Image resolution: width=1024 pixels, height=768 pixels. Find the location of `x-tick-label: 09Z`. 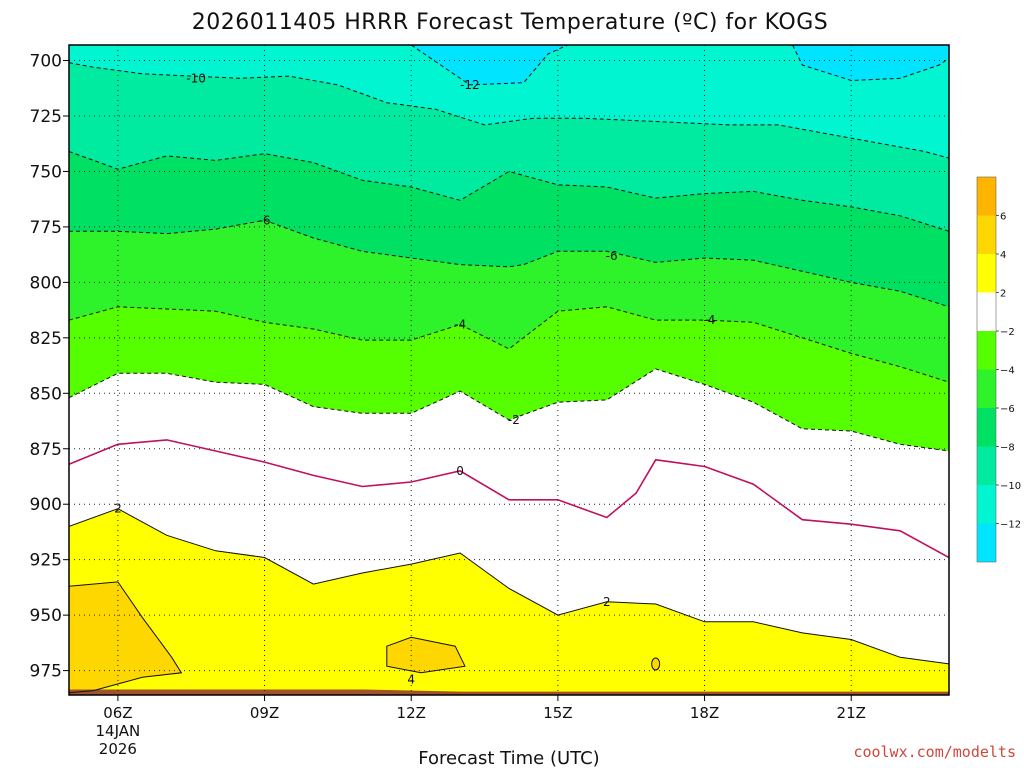

x-tick-label: 09Z is located at coordinates (264, 713).